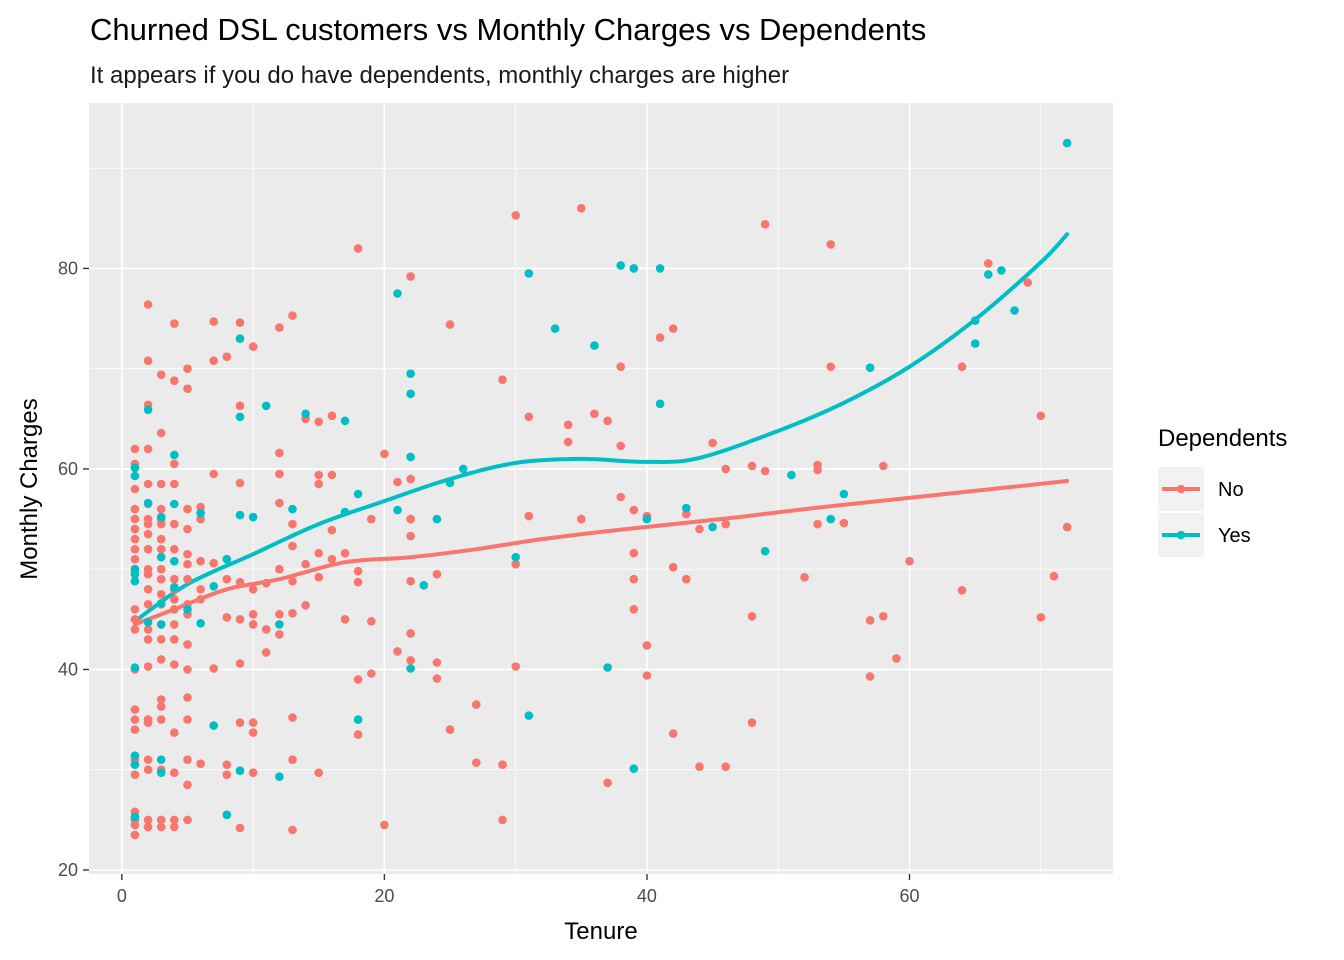 Image resolution: width=1344 pixels, height=960 pixels. I want to click on y-tick-label: 20, so click(68, 870).